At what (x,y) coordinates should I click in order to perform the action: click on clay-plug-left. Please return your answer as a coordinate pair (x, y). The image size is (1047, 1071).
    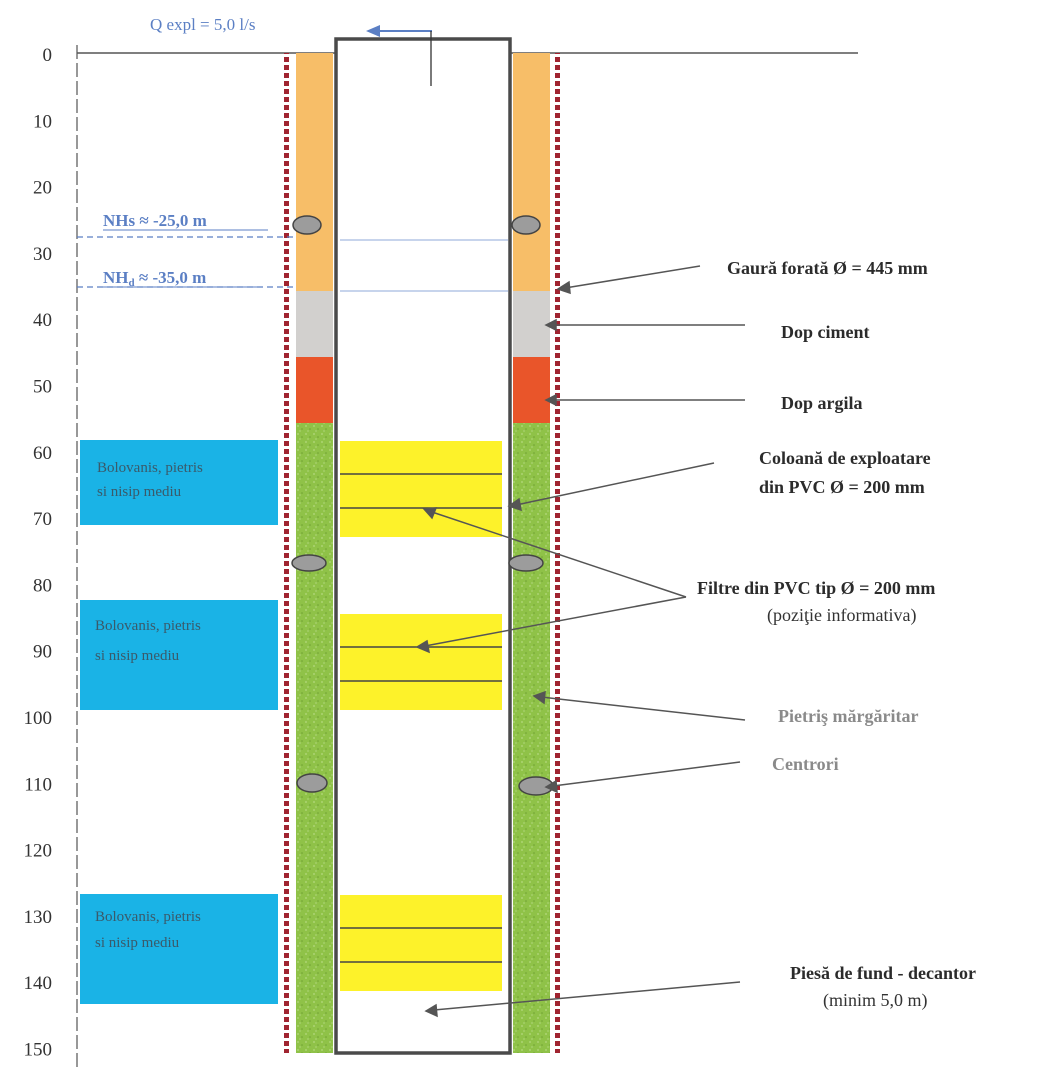
    Looking at the image, I should click on (314, 390).